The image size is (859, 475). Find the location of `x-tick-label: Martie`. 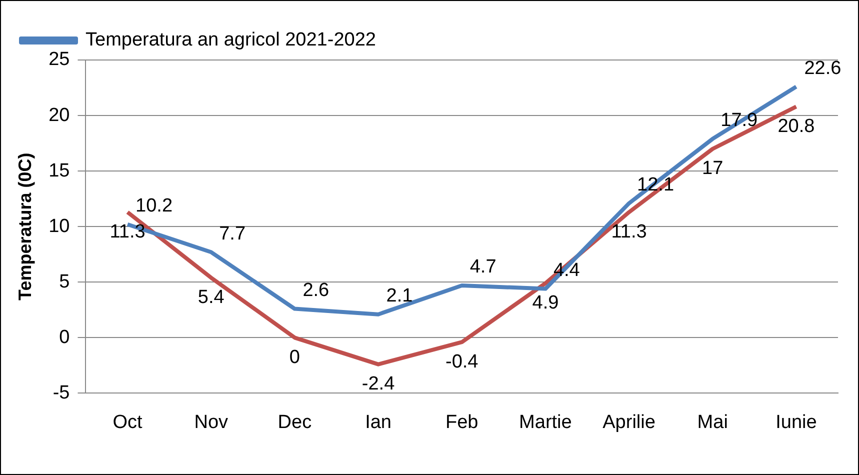

x-tick-label: Martie is located at coordinates (545, 422).